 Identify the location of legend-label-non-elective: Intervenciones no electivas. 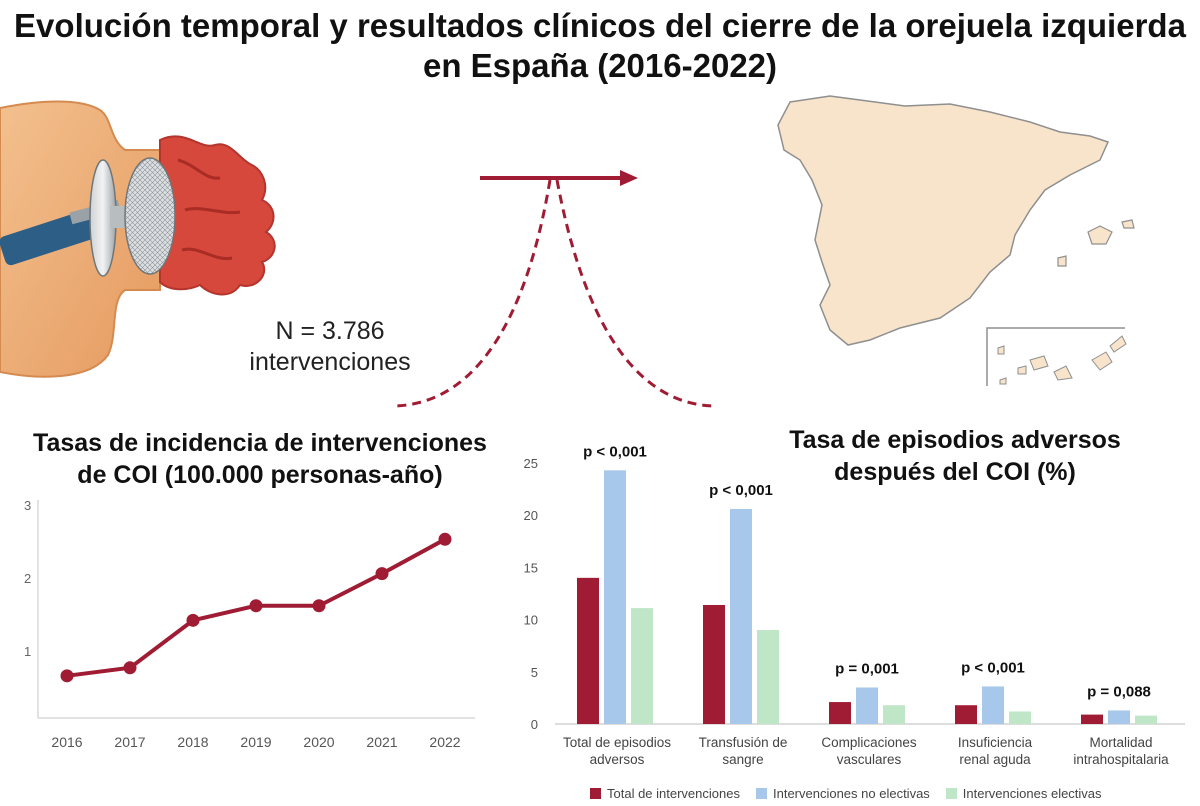
(851, 793).